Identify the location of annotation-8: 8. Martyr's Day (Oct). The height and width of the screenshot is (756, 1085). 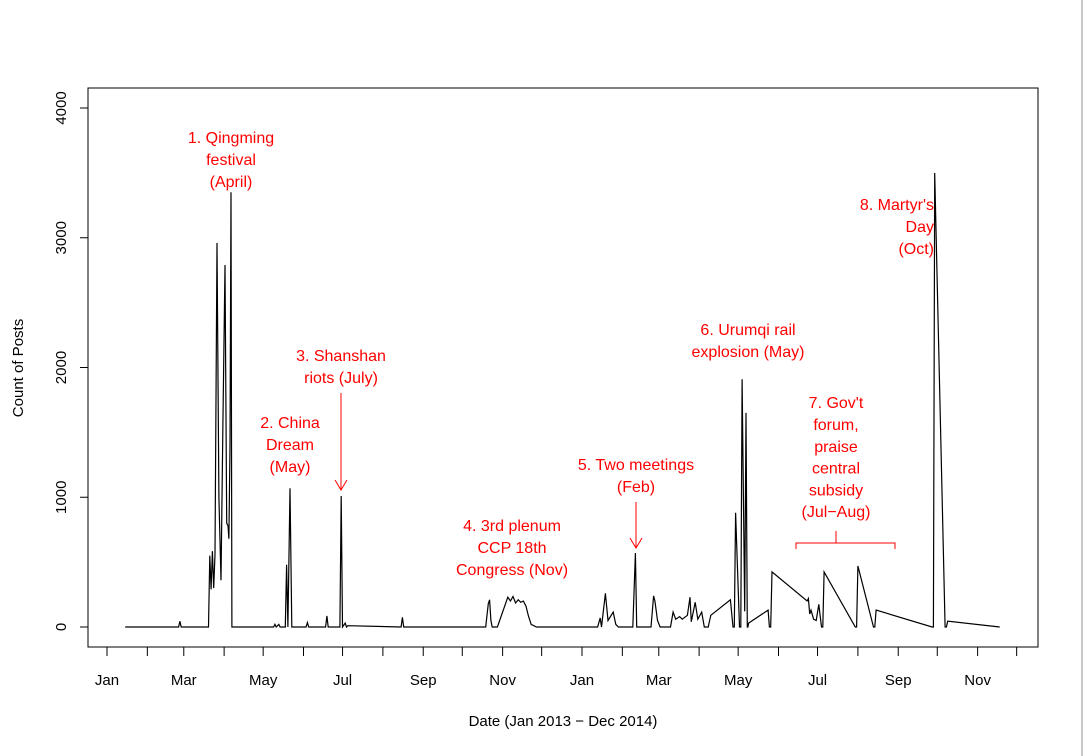
(897, 227).